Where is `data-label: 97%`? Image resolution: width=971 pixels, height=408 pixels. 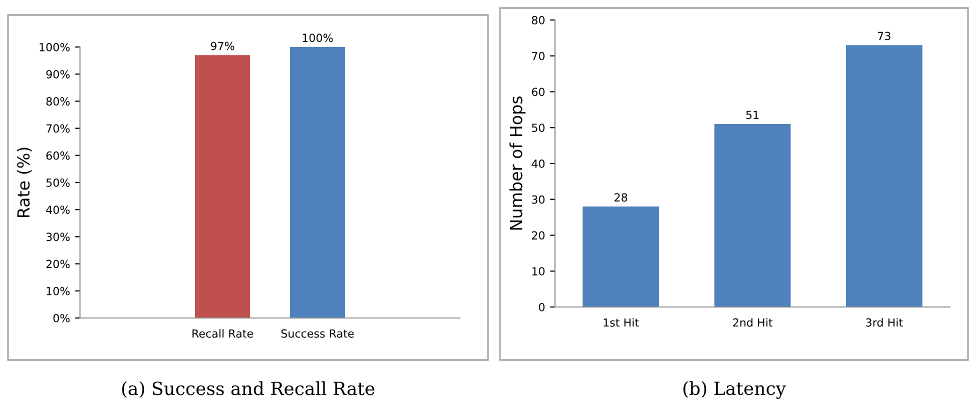 data-label: 97% is located at coordinates (222, 46).